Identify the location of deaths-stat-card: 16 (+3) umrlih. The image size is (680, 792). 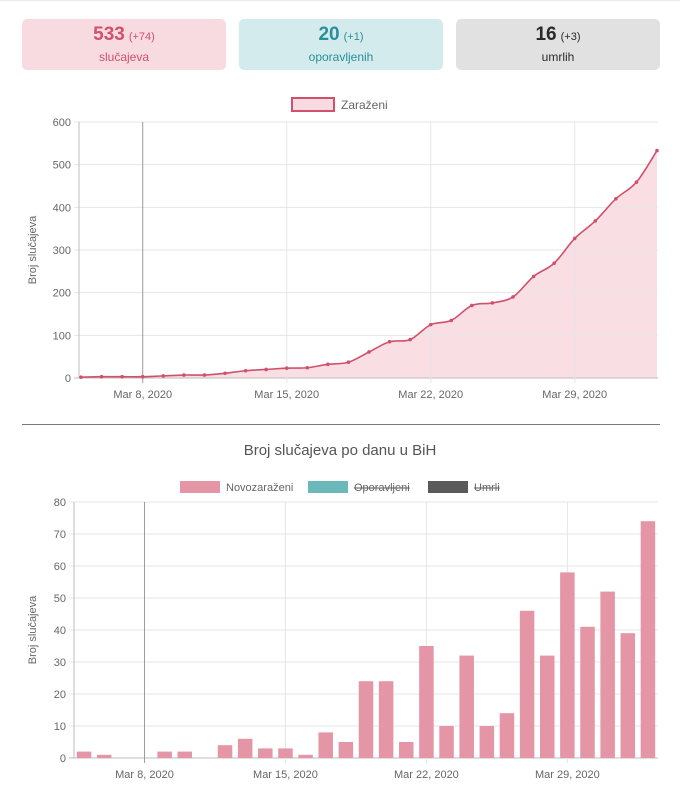
(558, 44).